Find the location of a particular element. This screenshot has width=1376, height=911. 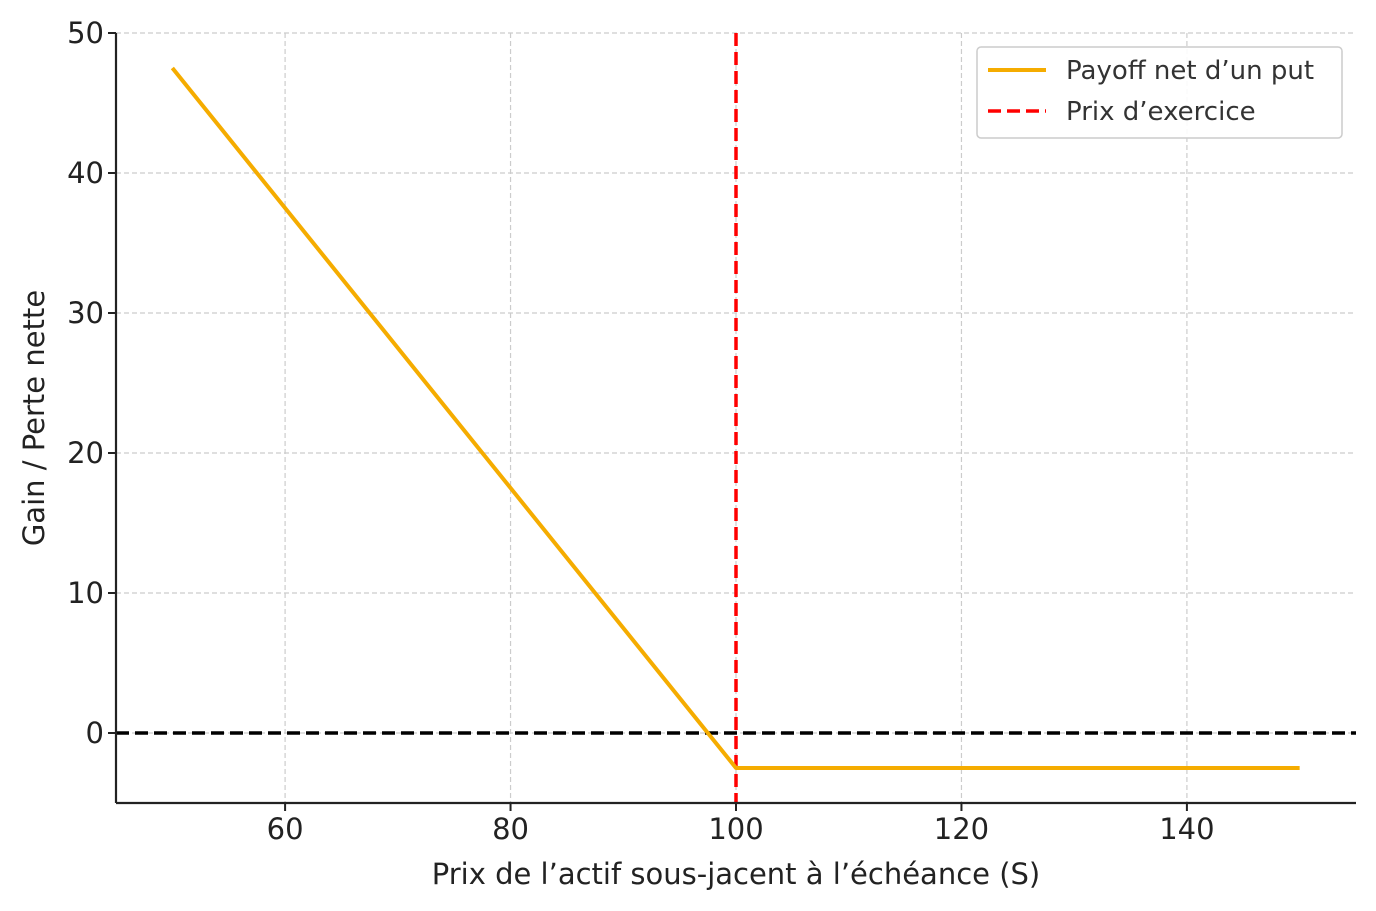

y-axis-title: Gain / Perte nette is located at coordinates (34, 418).